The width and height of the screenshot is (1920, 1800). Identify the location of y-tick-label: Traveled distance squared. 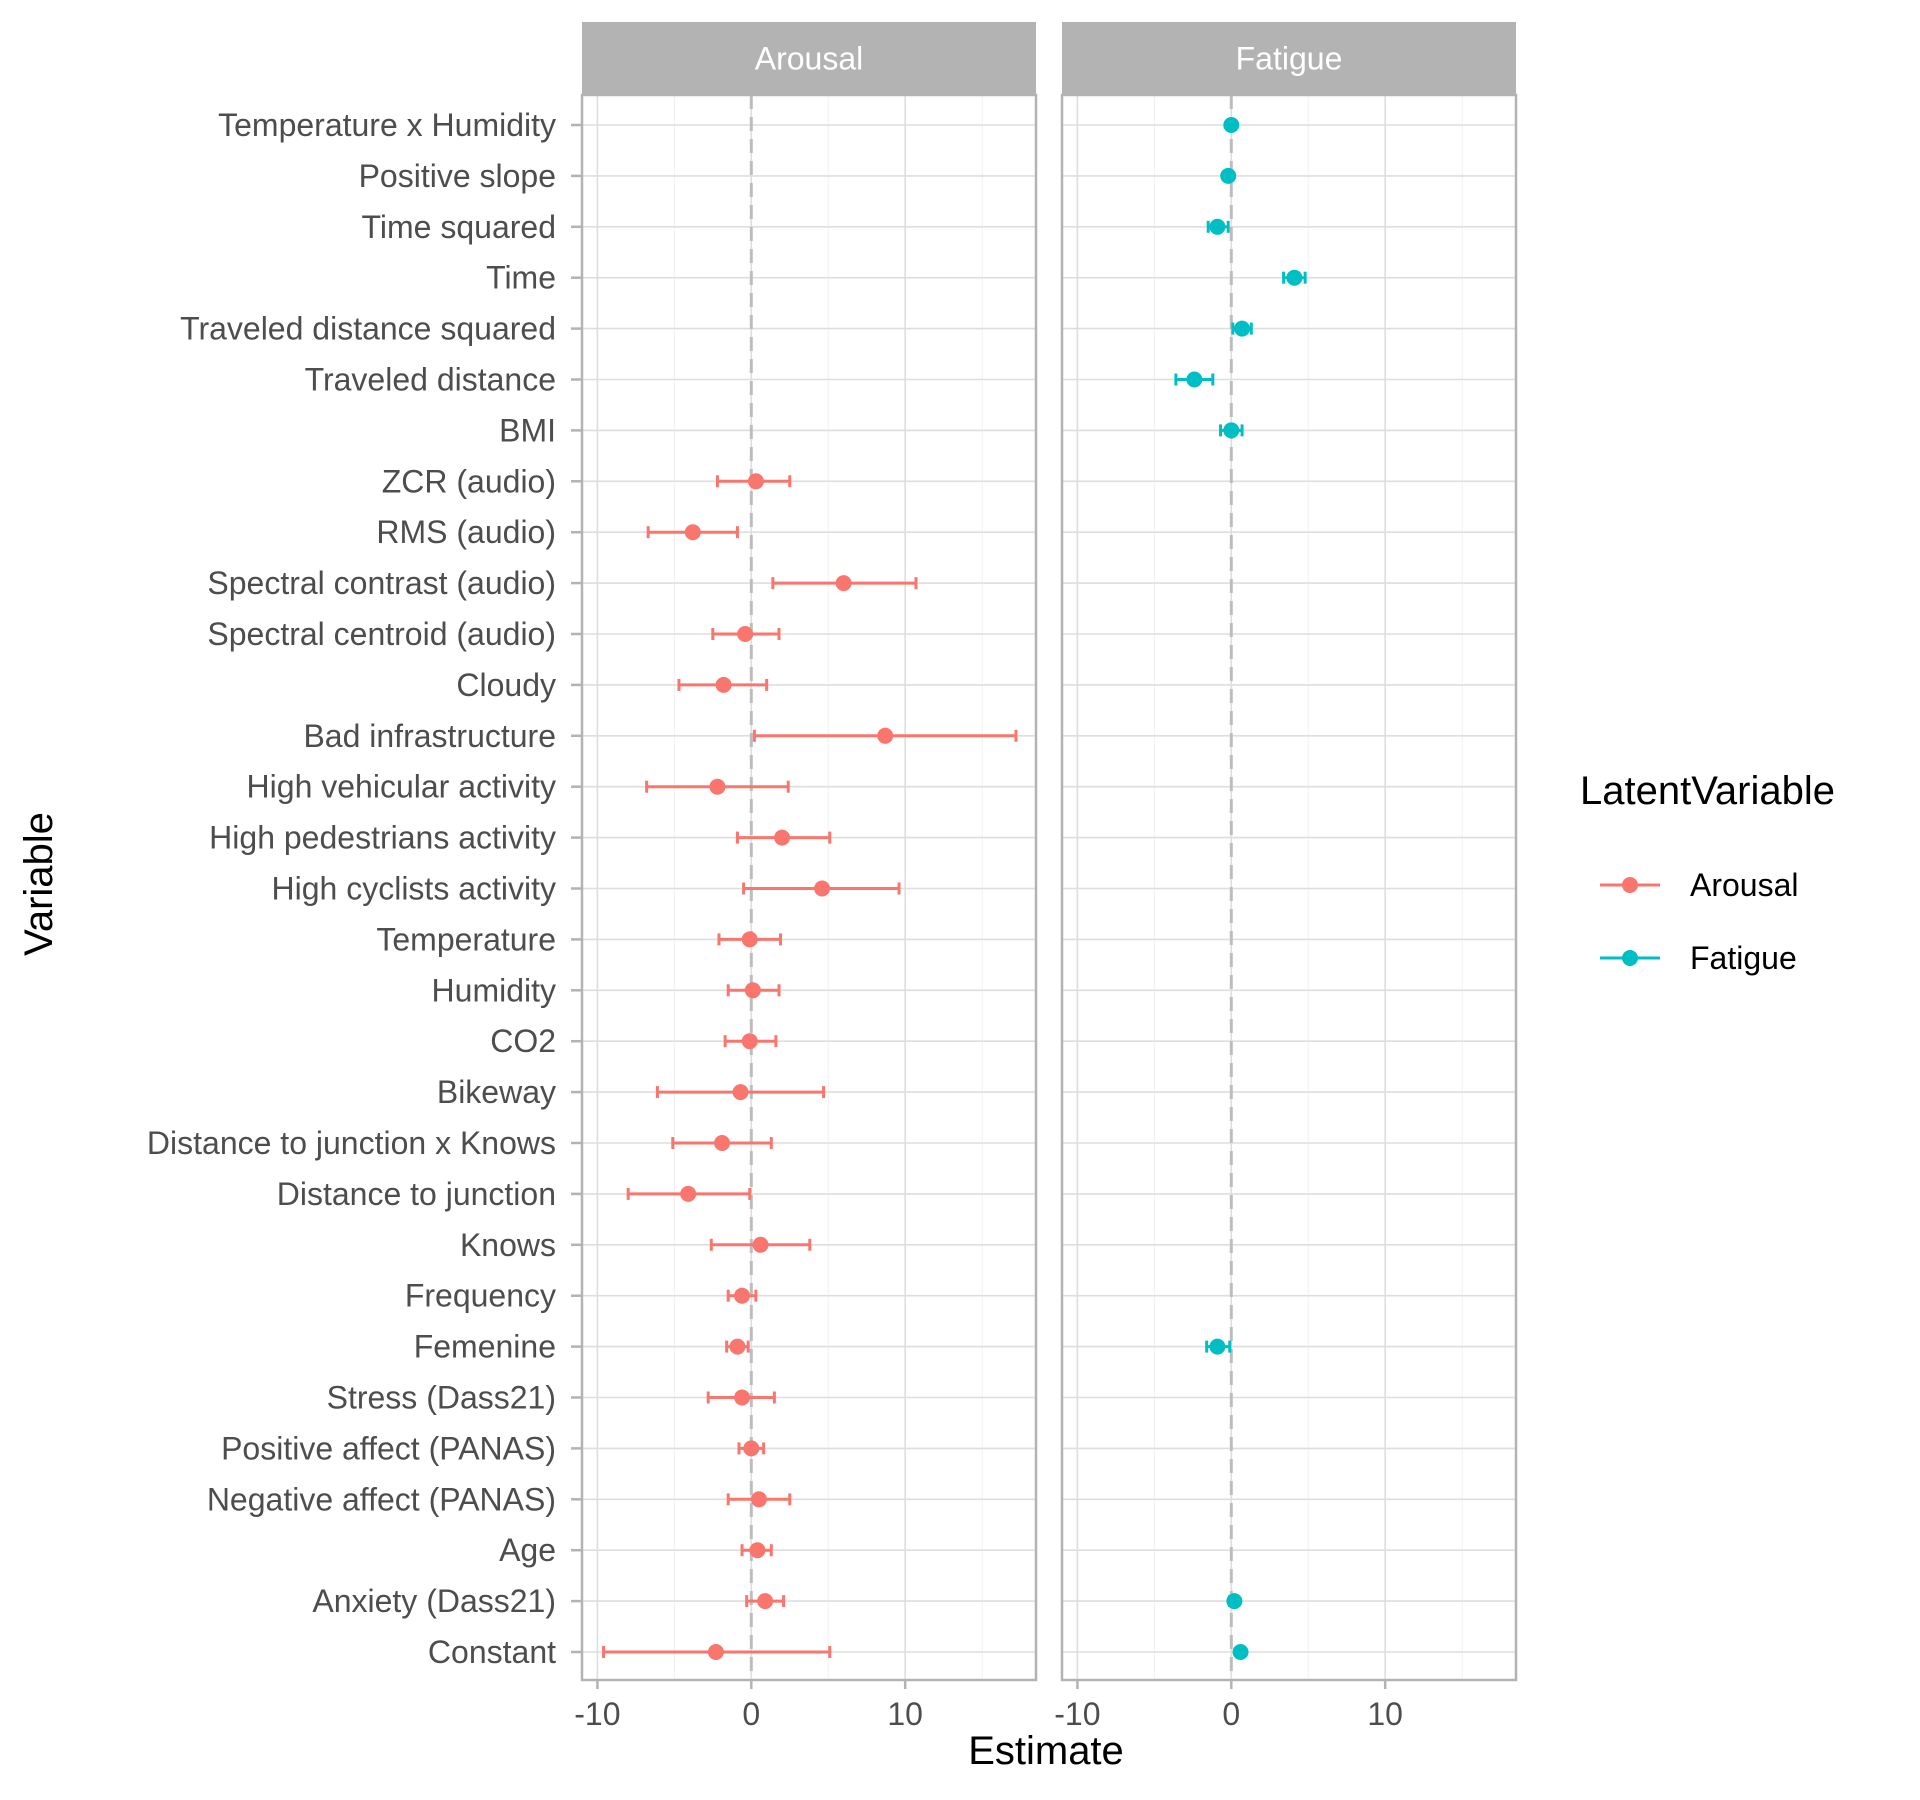
(368, 329).